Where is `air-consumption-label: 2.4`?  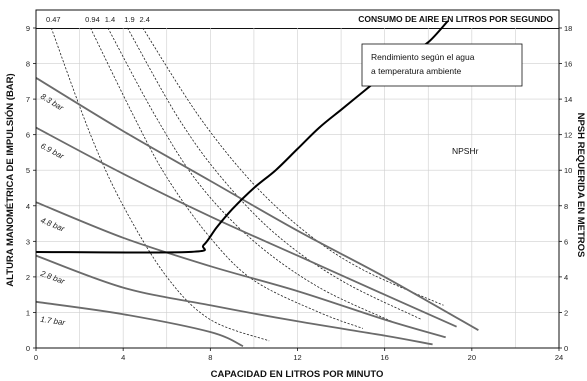
air-consumption-label: 2.4 is located at coordinates (145, 19).